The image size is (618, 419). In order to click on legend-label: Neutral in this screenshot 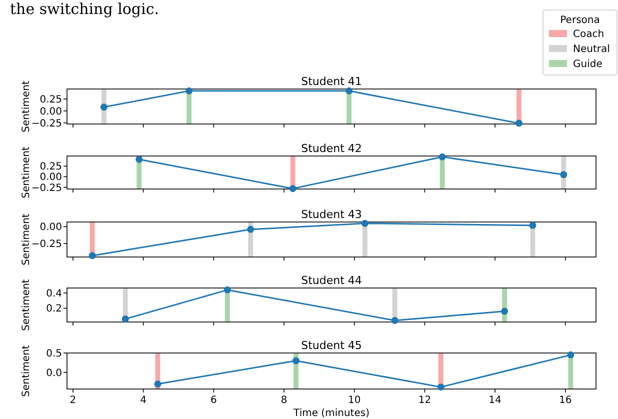, I will do `click(591, 49)`.